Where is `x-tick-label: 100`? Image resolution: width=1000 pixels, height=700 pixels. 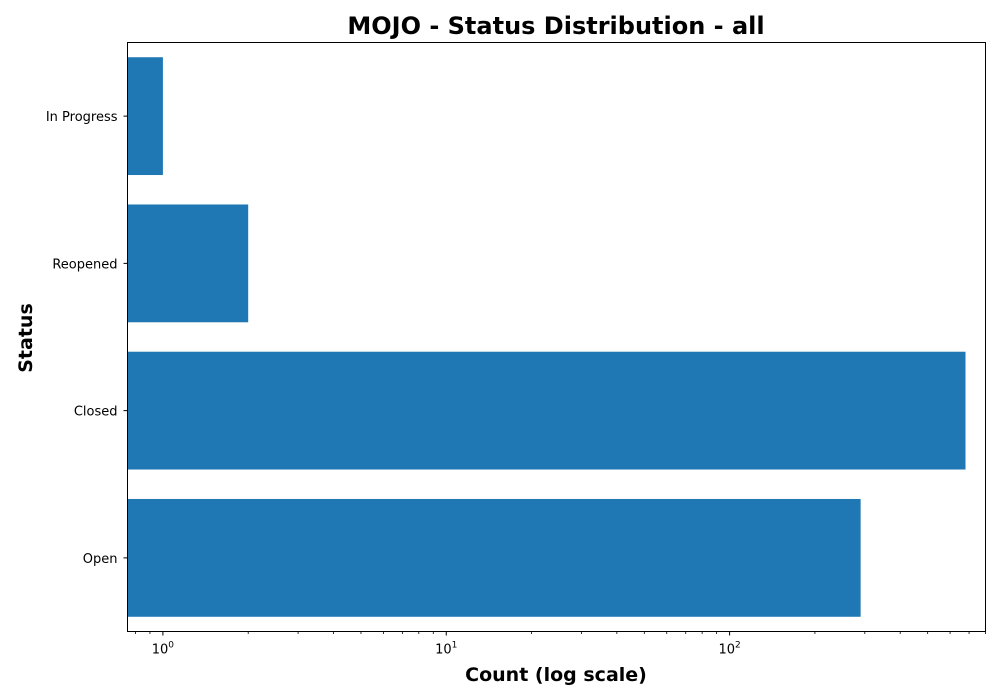
x-tick-label: 100 is located at coordinates (163, 649).